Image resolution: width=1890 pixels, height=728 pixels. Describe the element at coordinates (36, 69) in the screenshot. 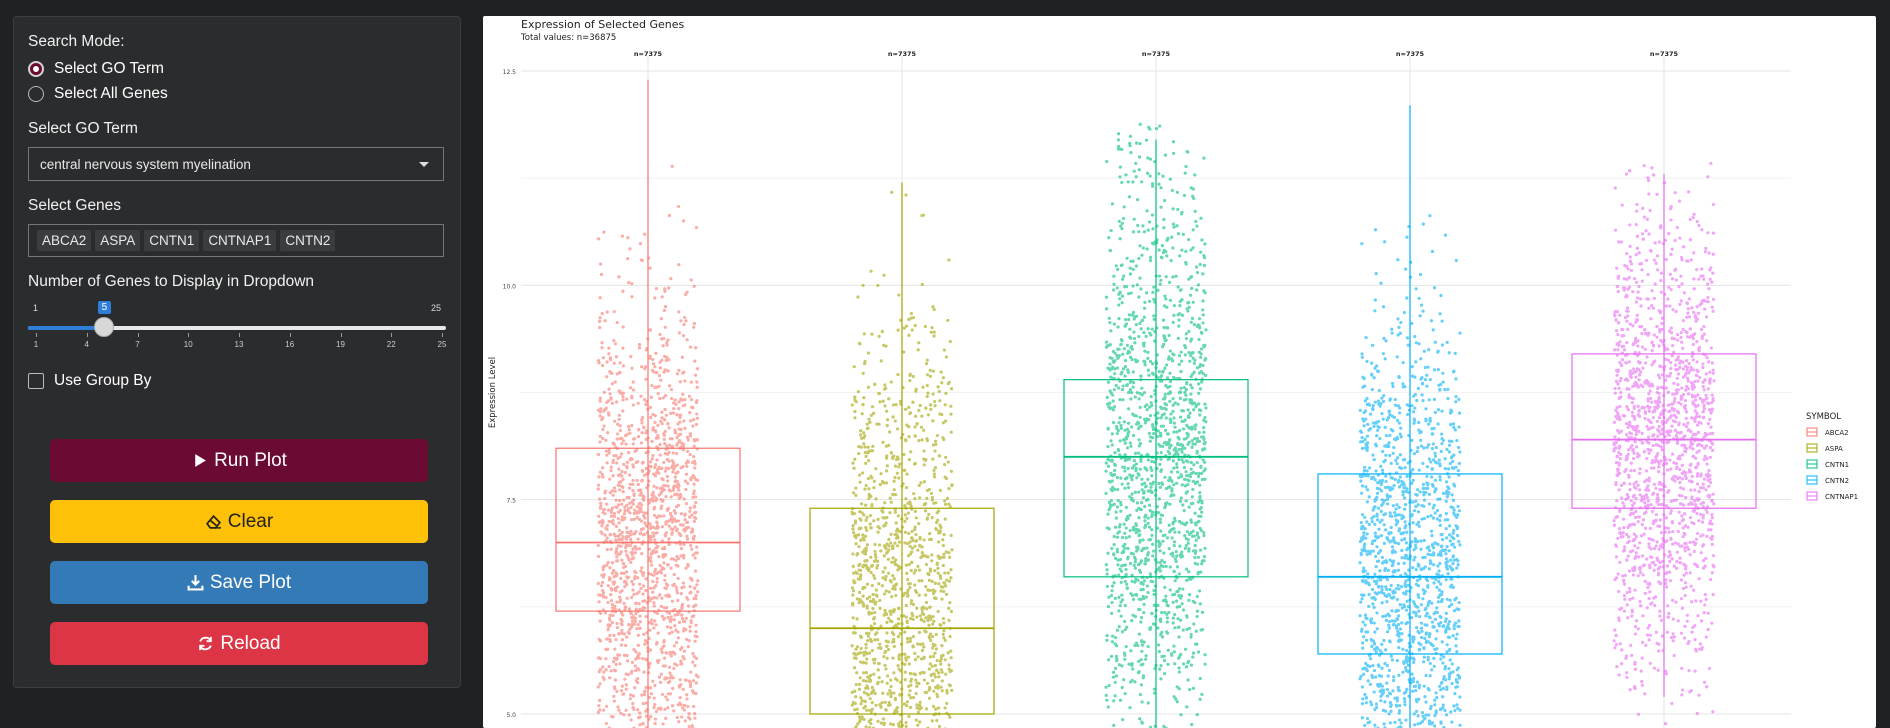

I see `radio-button-checked` at that location.